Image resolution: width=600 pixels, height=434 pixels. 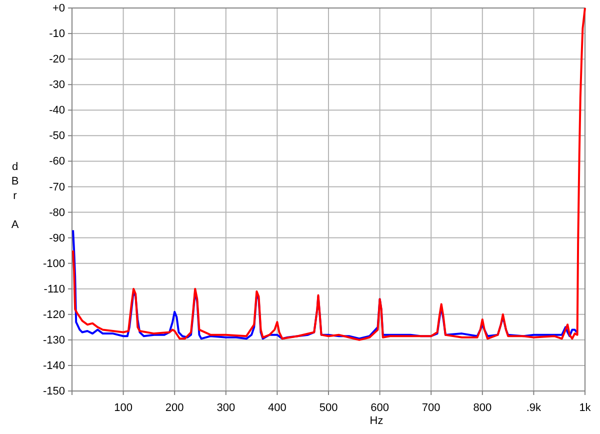 What do you see at coordinates (53, 314) in the screenshot?
I see `y-tick-label: -120` at bounding box center [53, 314].